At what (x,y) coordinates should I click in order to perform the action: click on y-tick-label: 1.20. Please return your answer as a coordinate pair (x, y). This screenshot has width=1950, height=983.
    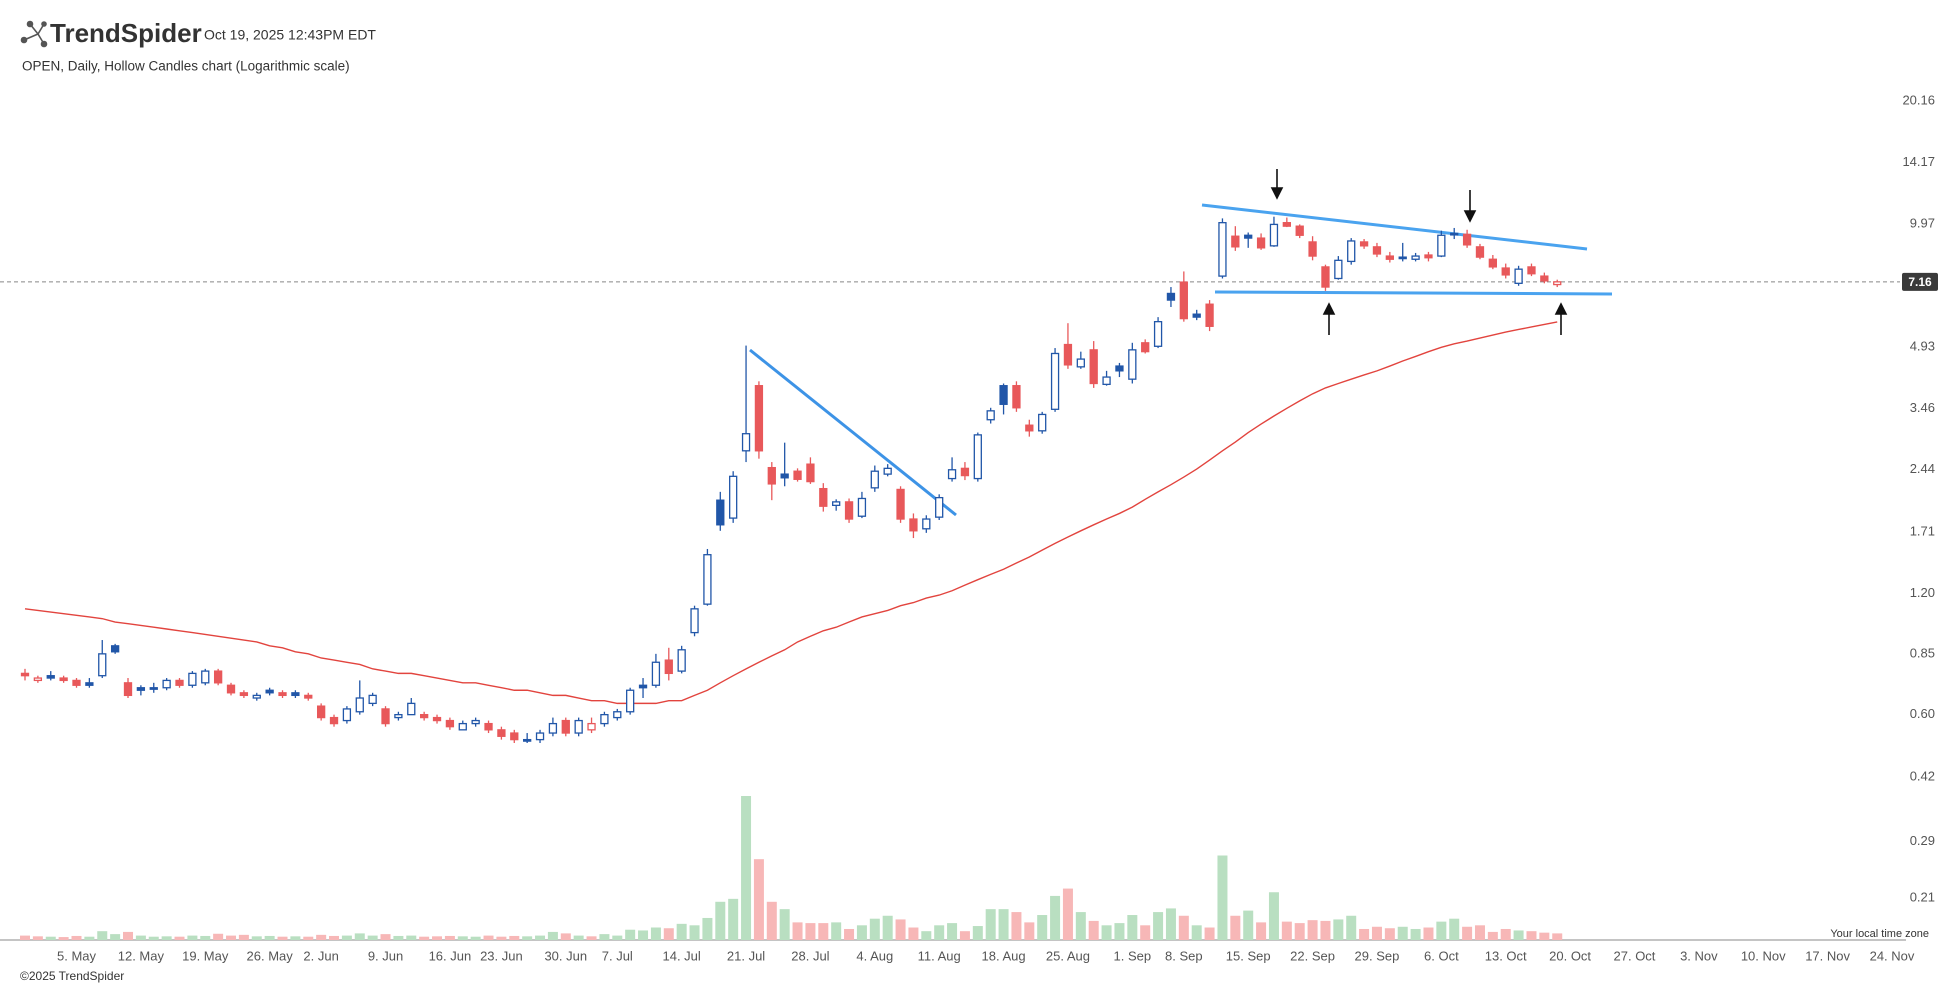
    Looking at the image, I should click on (1922, 592).